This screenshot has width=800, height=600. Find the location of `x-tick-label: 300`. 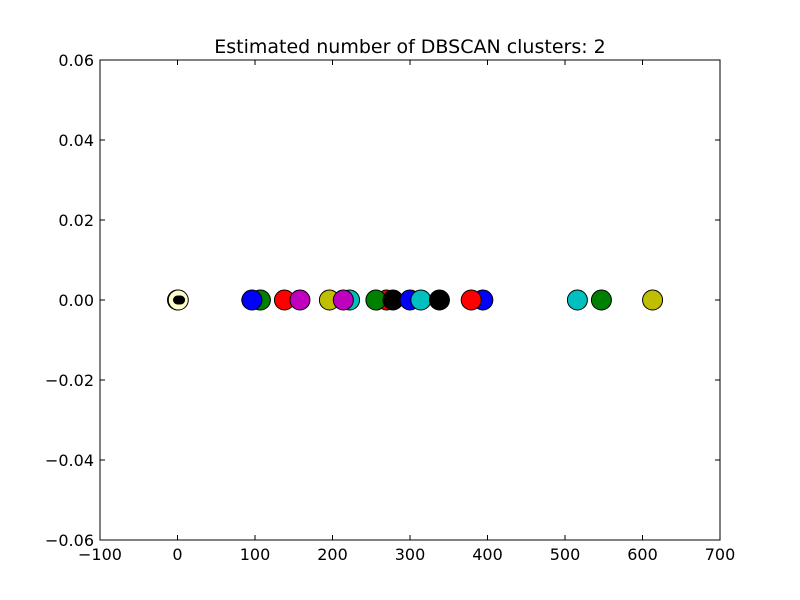

x-tick-label: 300 is located at coordinates (410, 554).